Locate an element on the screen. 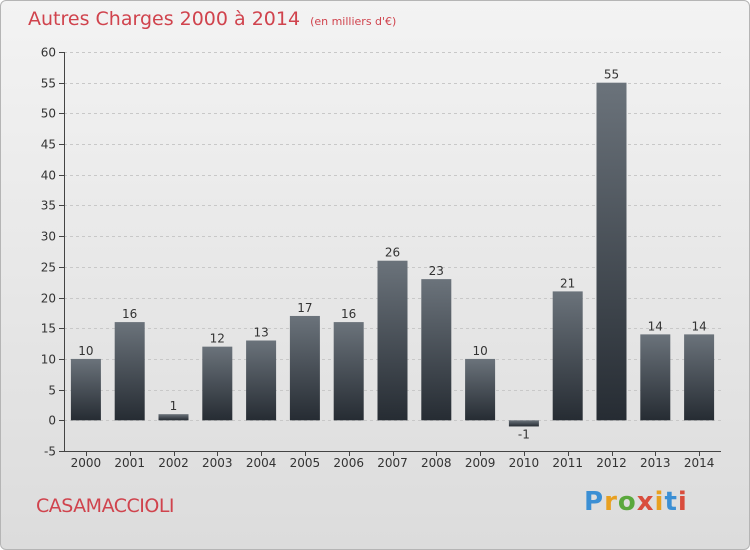  y-tick-label: 55 is located at coordinates (48, 84).